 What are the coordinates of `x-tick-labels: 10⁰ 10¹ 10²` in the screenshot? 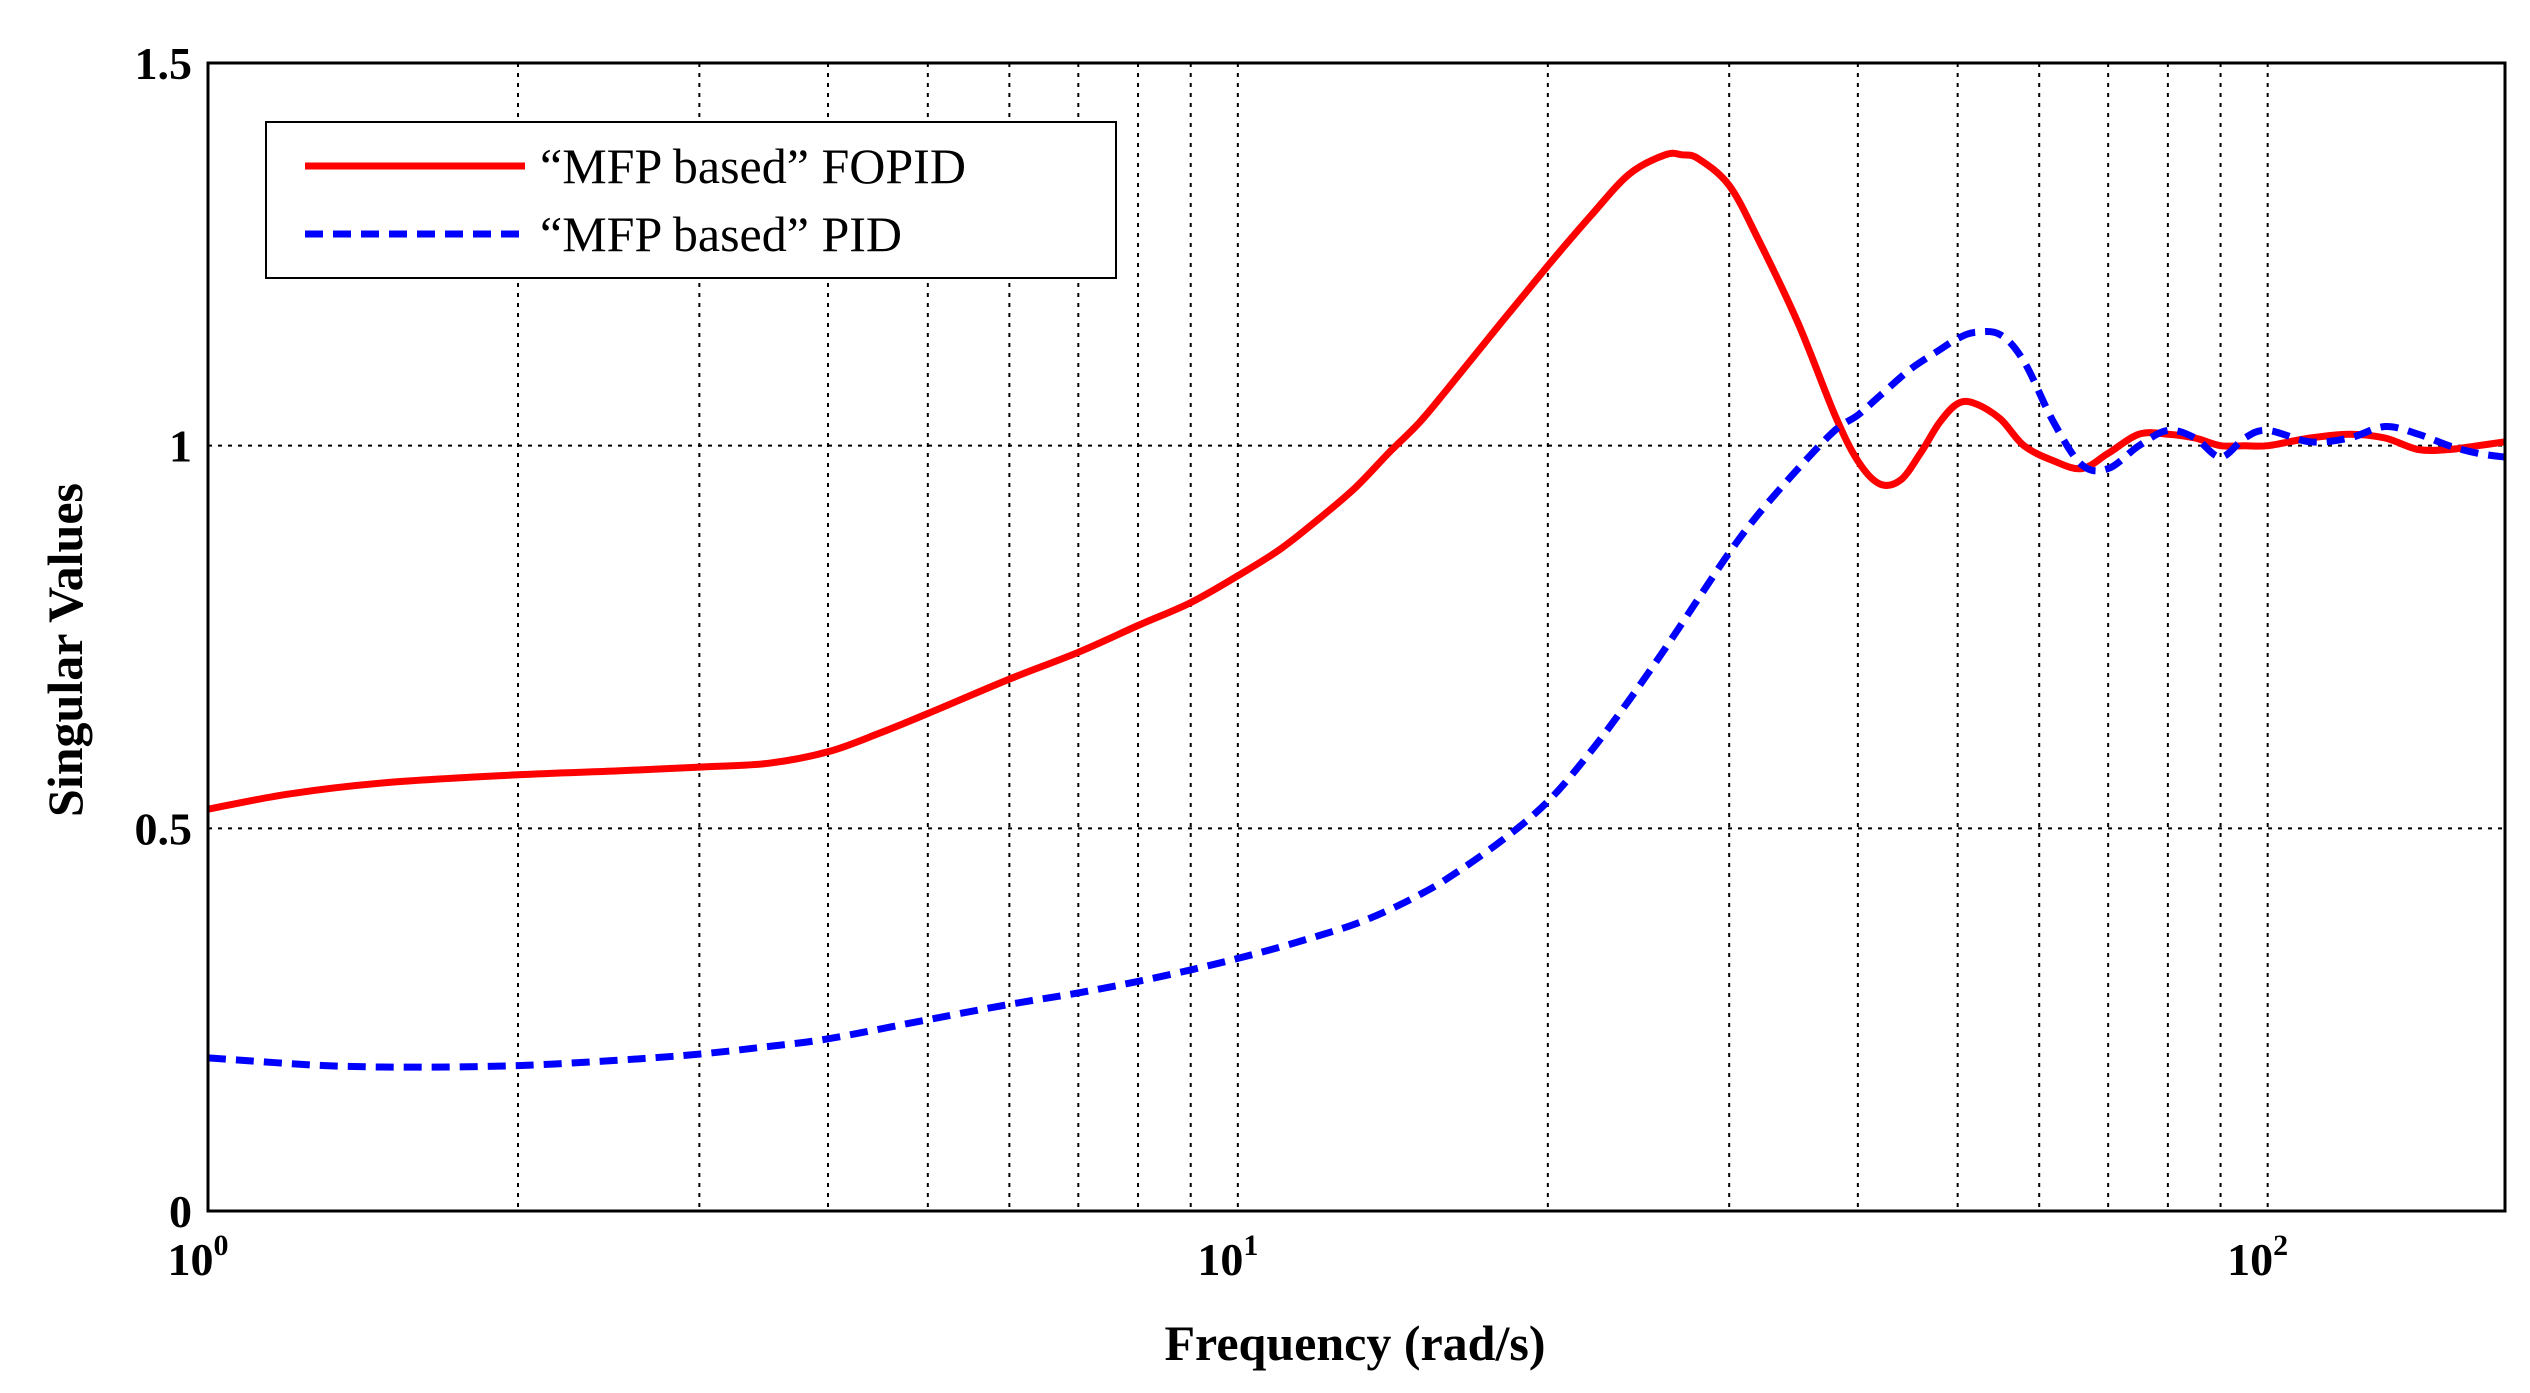 It's located at (1228, 1257).